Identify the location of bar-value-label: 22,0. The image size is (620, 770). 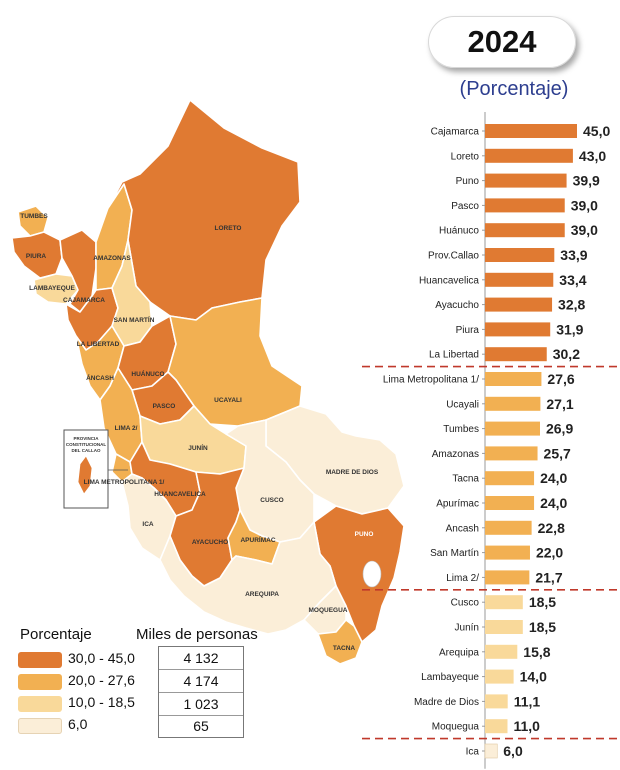
(549, 553).